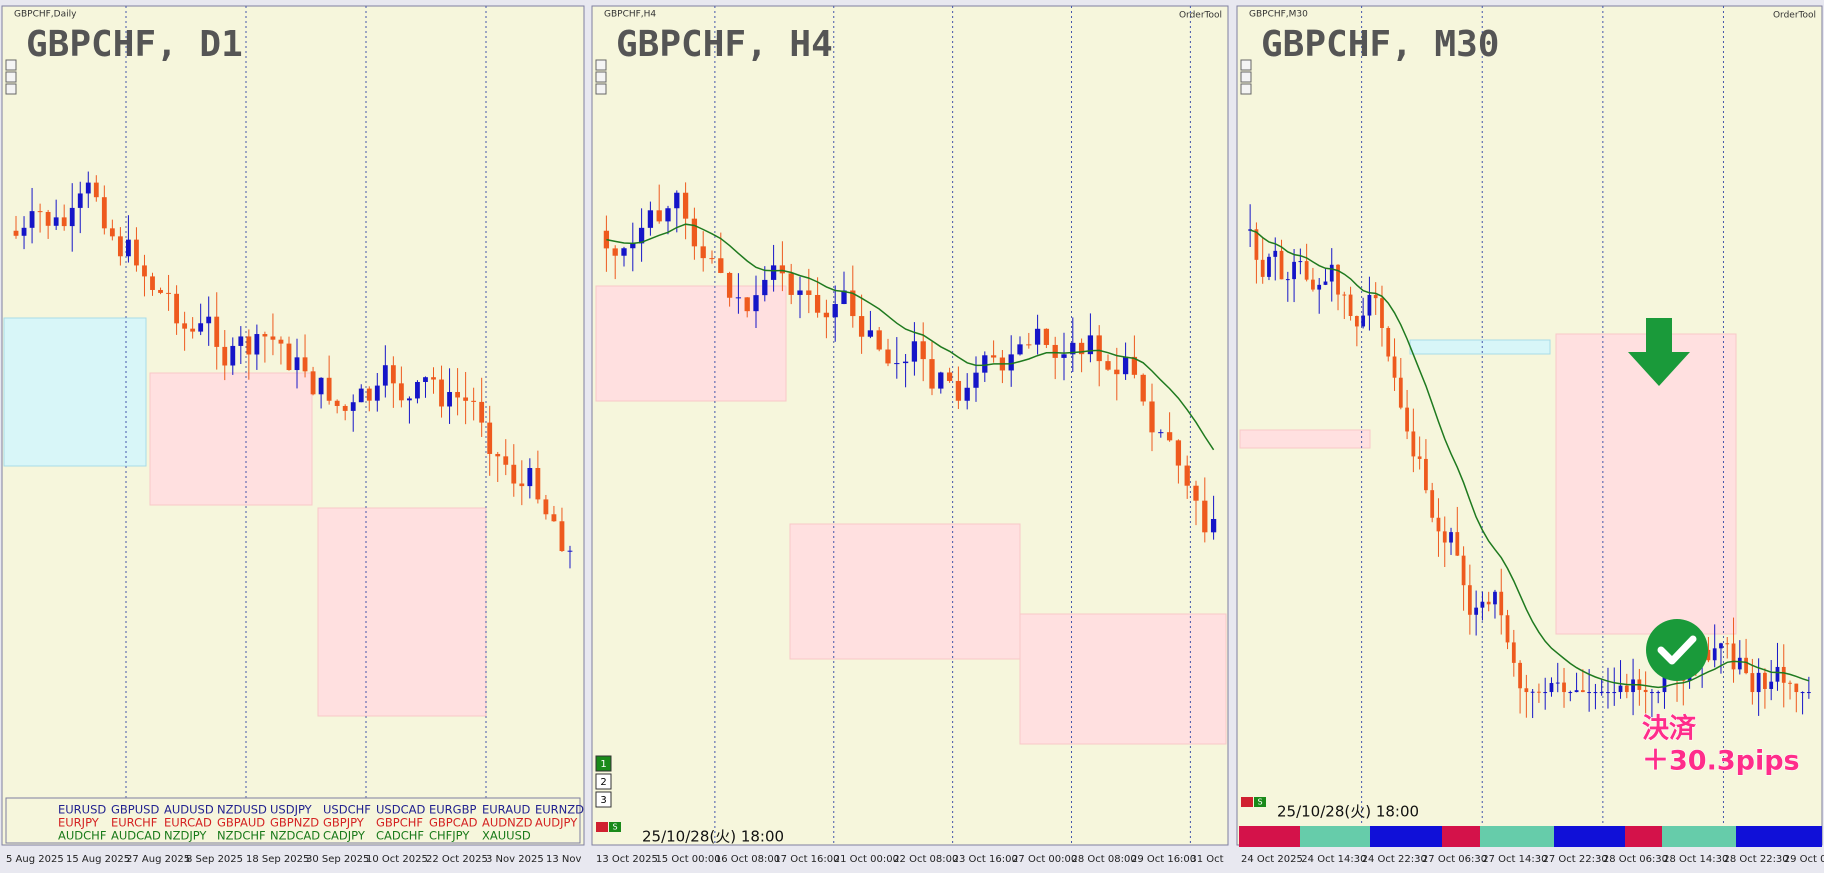 Image resolution: width=1824 pixels, height=873 pixels. Describe the element at coordinates (452, 810) in the screenshot. I see `symbol-button: EURGBP` at that location.